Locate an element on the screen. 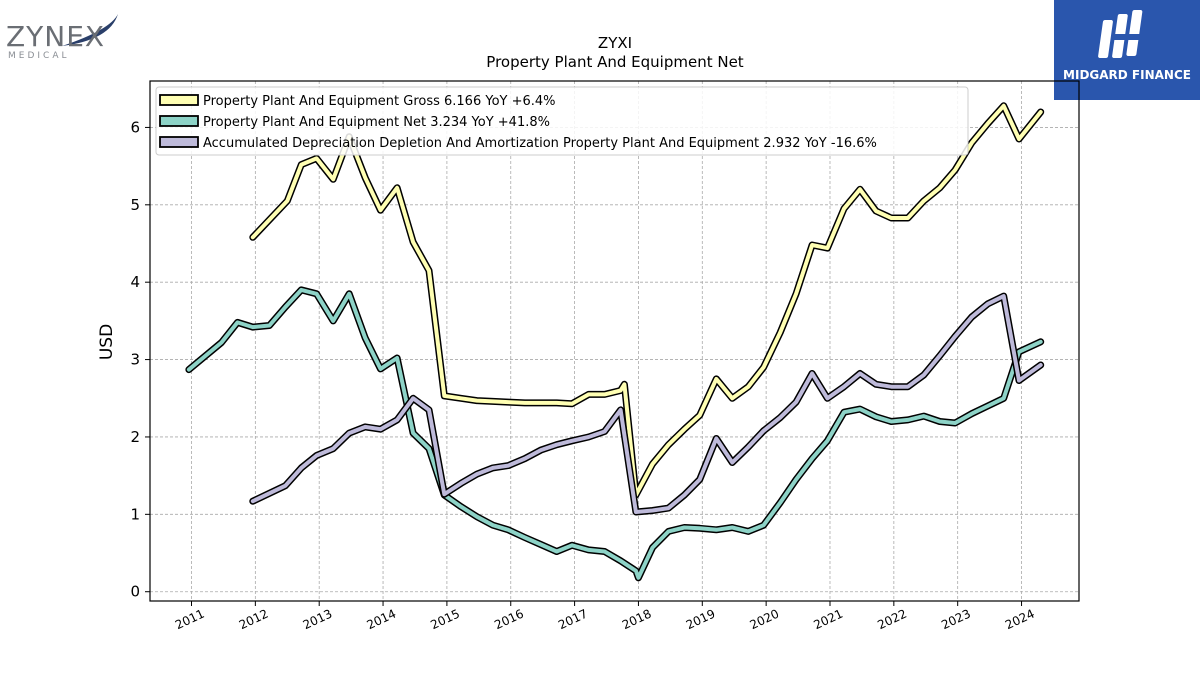 The image size is (1200, 675). x-tick-label: 2013 is located at coordinates (318, 620).